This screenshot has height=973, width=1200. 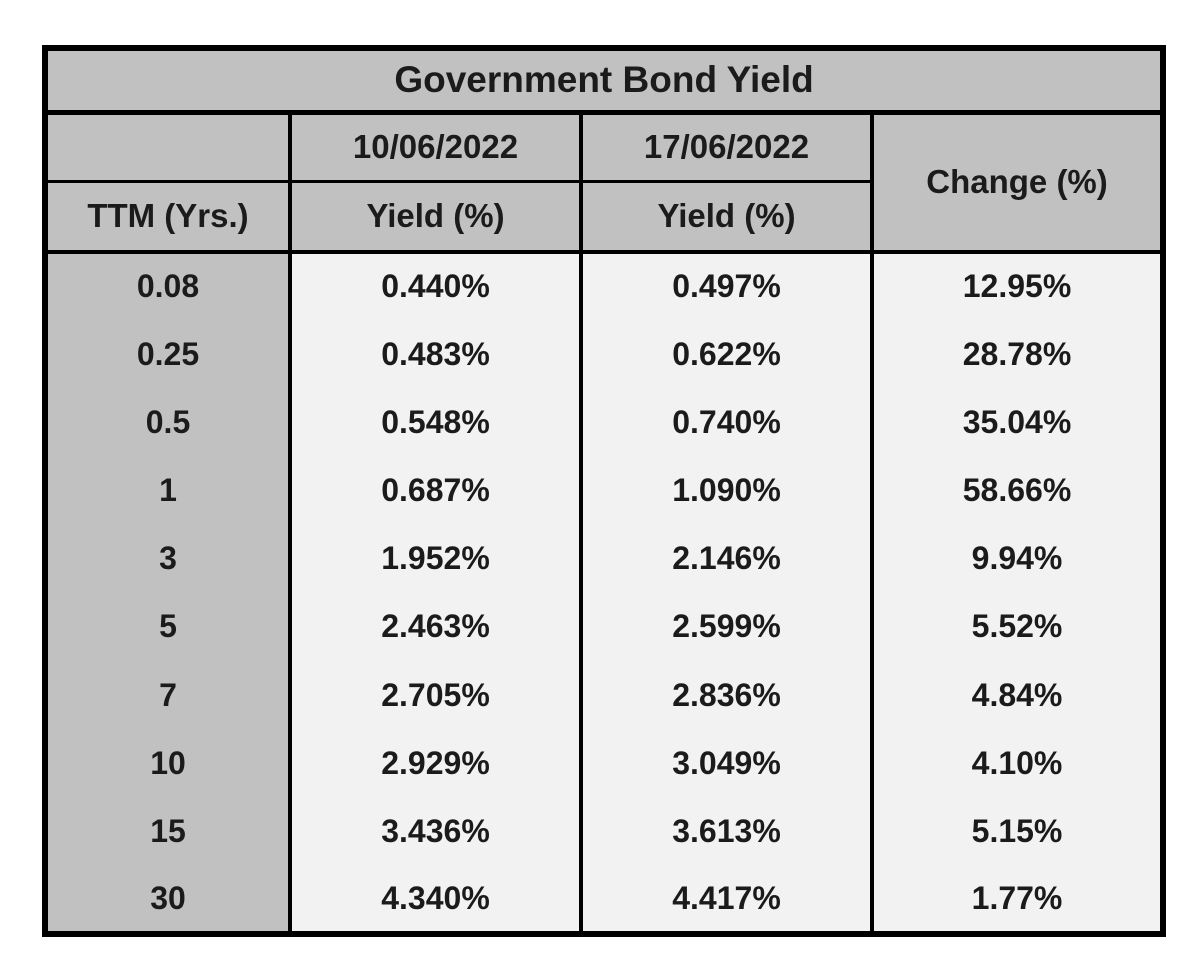 I want to click on yield1-cell: 1.952%, so click(x=434, y=558).